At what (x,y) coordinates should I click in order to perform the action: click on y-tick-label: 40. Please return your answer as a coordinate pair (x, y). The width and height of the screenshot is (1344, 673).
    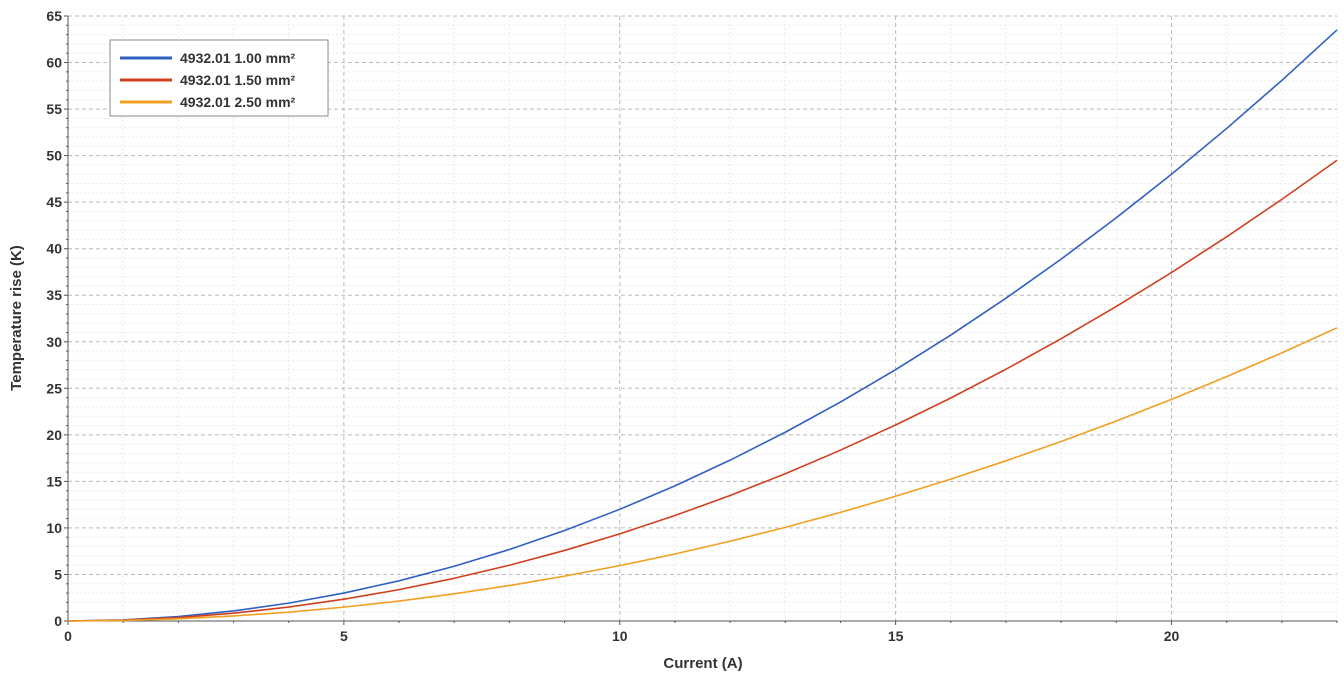
    Looking at the image, I should click on (54, 249).